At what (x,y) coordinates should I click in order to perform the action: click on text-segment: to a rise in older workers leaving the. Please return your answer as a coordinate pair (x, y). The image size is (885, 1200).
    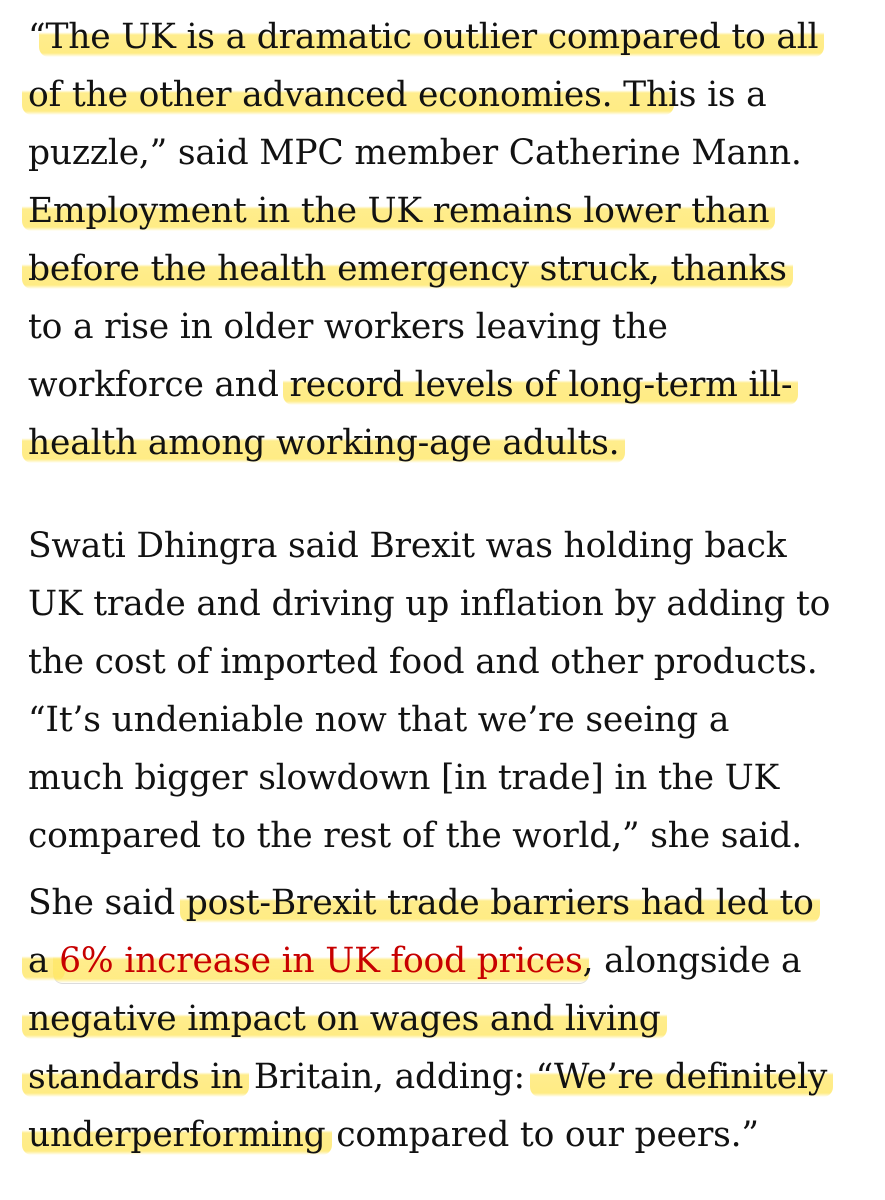
    Looking at the image, I should click on (348, 327).